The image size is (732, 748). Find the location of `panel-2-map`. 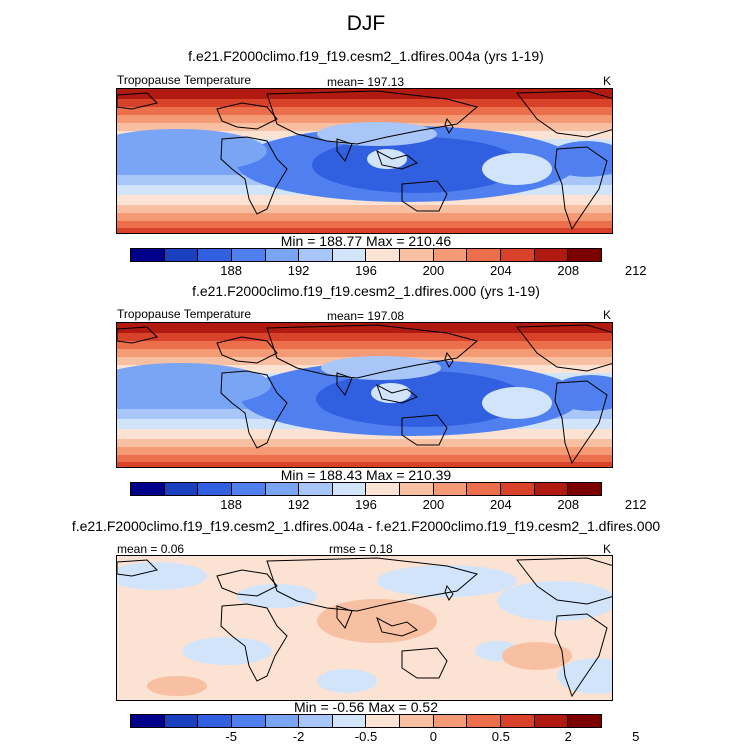

panel-2-map is located at coordinates (364, 395).